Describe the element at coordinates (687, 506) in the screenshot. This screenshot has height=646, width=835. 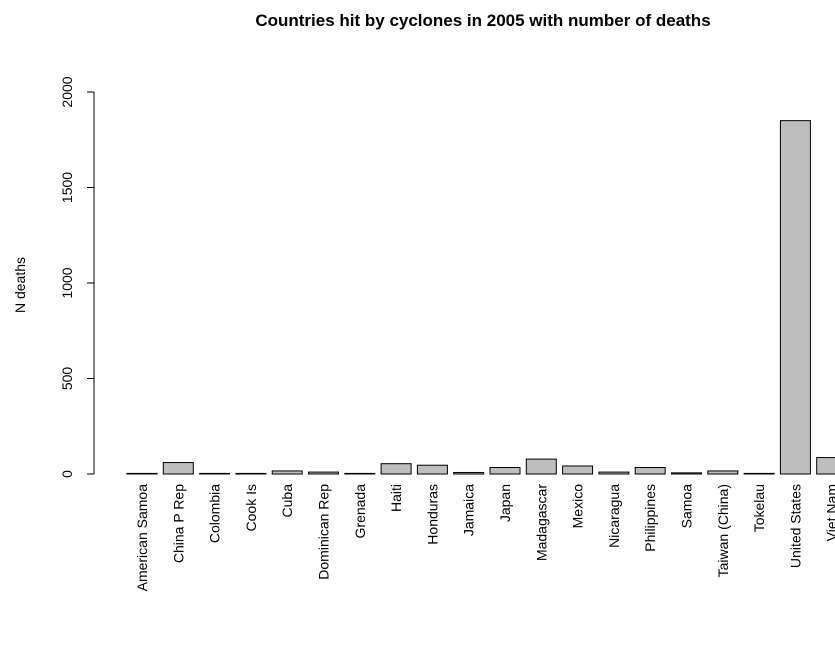
I see `x-tick-label: Samoa` at that location.